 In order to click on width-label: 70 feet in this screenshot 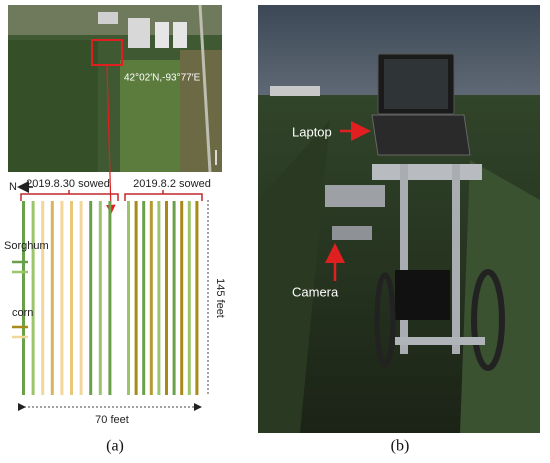, I will do `click(112, 420)`.